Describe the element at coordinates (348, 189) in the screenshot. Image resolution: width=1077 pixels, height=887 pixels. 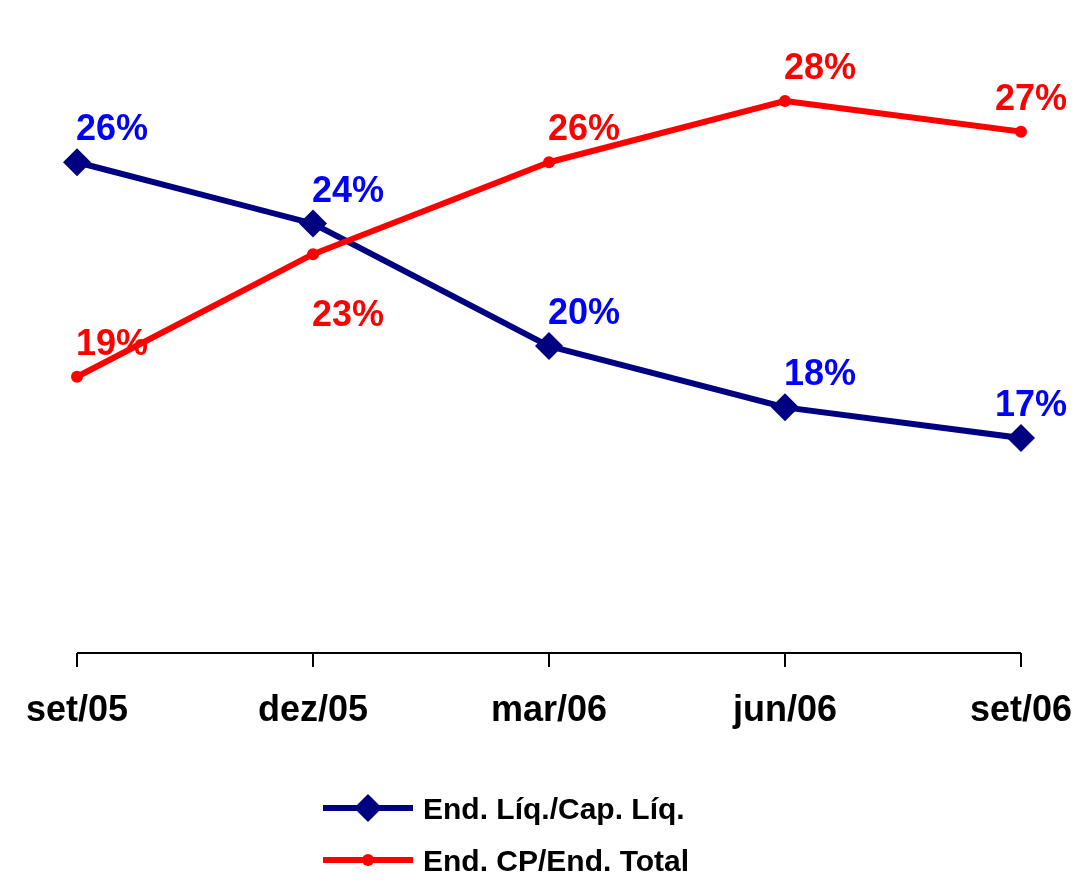
I see `data-label: 24%` at that location.